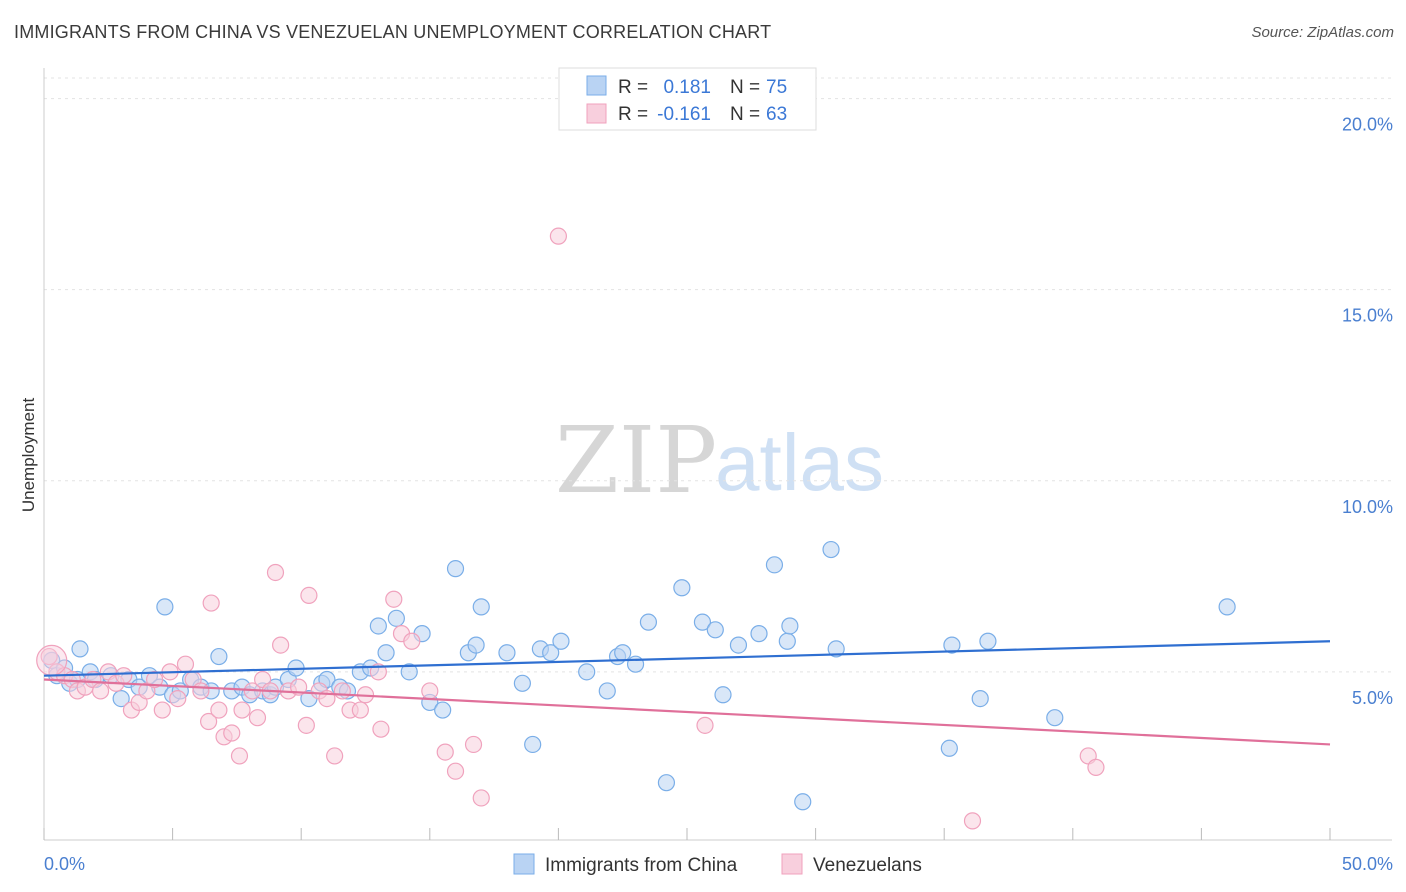 Image resolution: width=1406 pixels, height=892 pixels. What do you see at coordinates (28, 455) in the screenshot?
I see `y-axis-title: Unemployment` at bounding box center [28, 455].